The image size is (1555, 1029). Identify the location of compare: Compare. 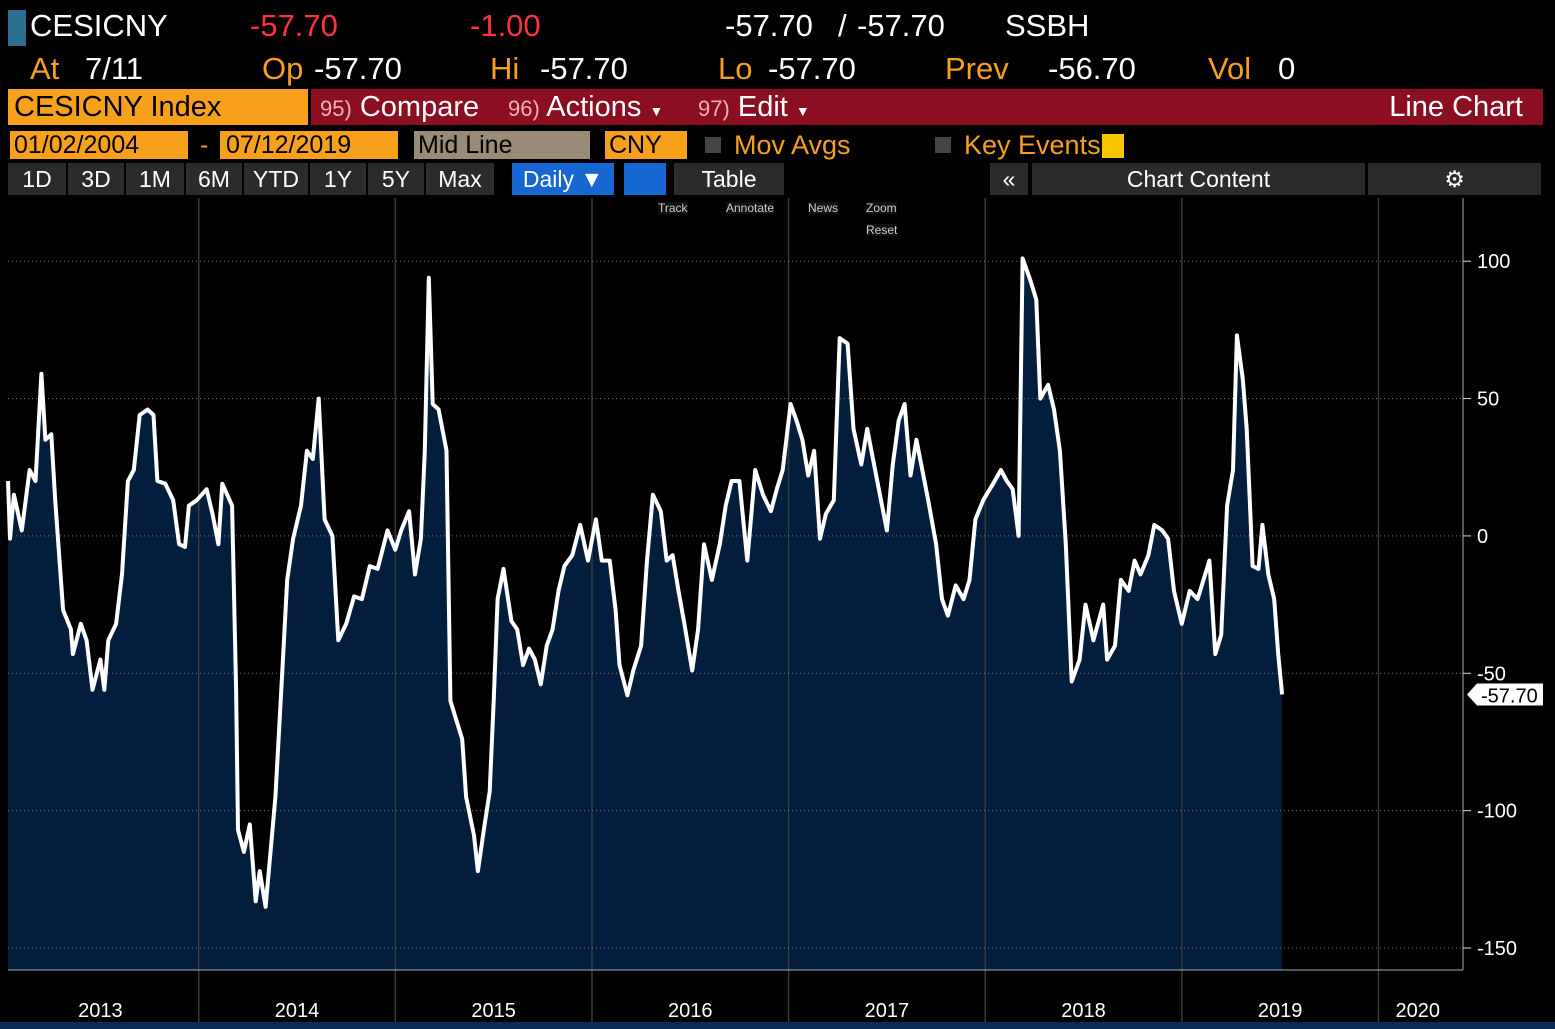
(419, 107).